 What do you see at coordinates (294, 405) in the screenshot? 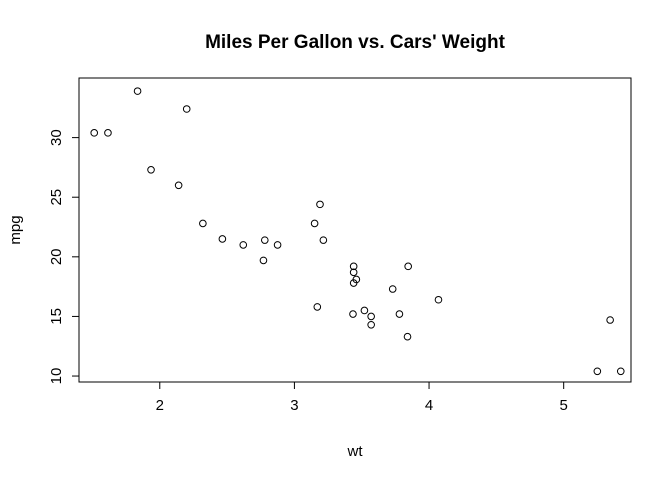
I see `x-tick-label: 3` at bounding box center [294, 405].